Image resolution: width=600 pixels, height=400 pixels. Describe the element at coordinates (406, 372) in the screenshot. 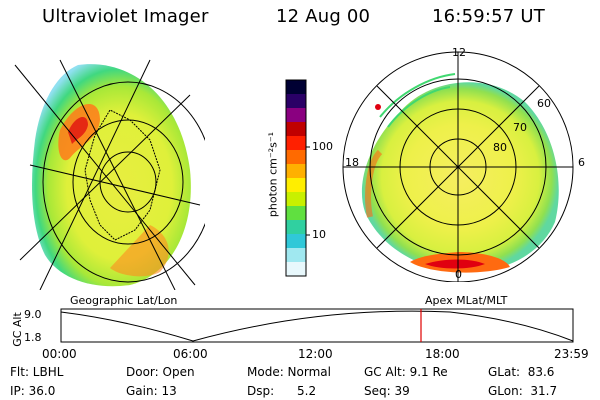

I see `gc-altitude-value: GC Alt: 9.1 Re` at that location.